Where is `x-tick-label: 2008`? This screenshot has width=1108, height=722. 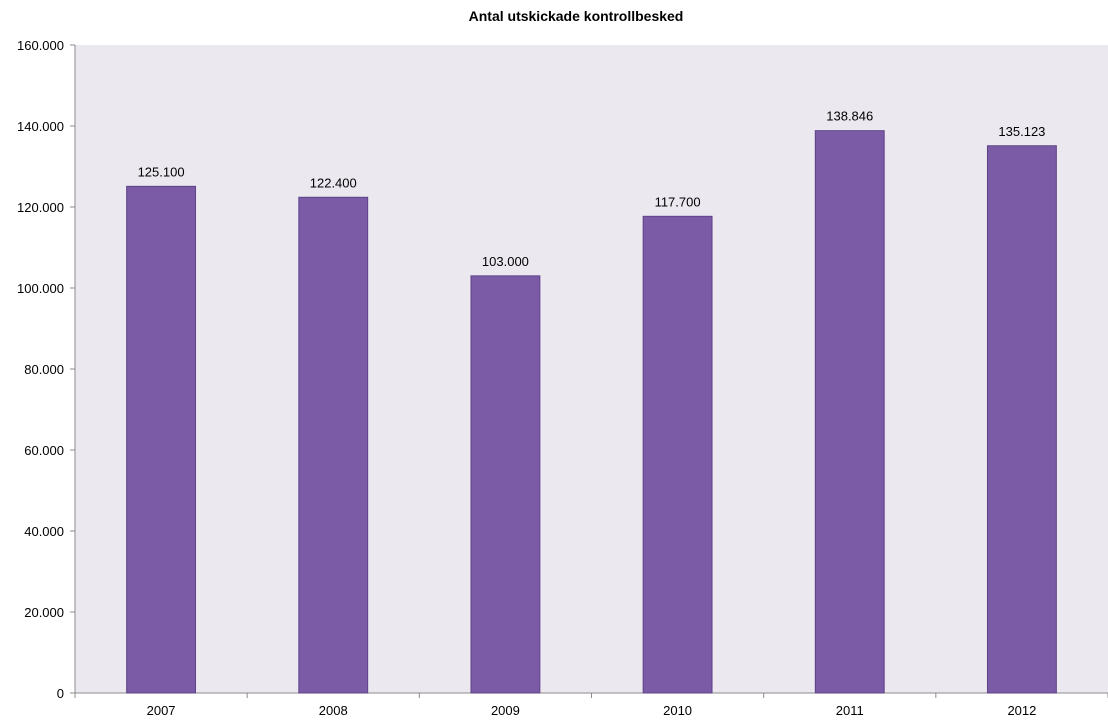 x-tick-label: 2008 is located at coordinates (333, 710).